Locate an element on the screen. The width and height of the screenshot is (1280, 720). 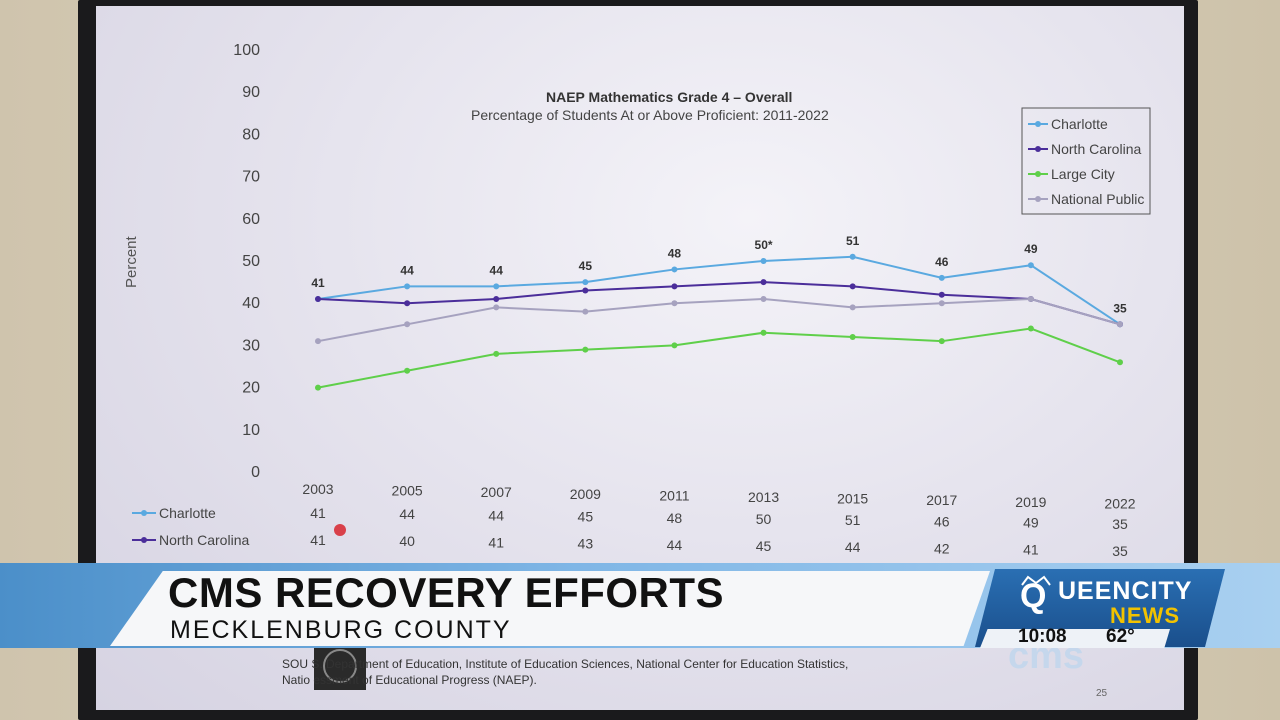
table-cell: 49 is located at coordinates (1031, 523).